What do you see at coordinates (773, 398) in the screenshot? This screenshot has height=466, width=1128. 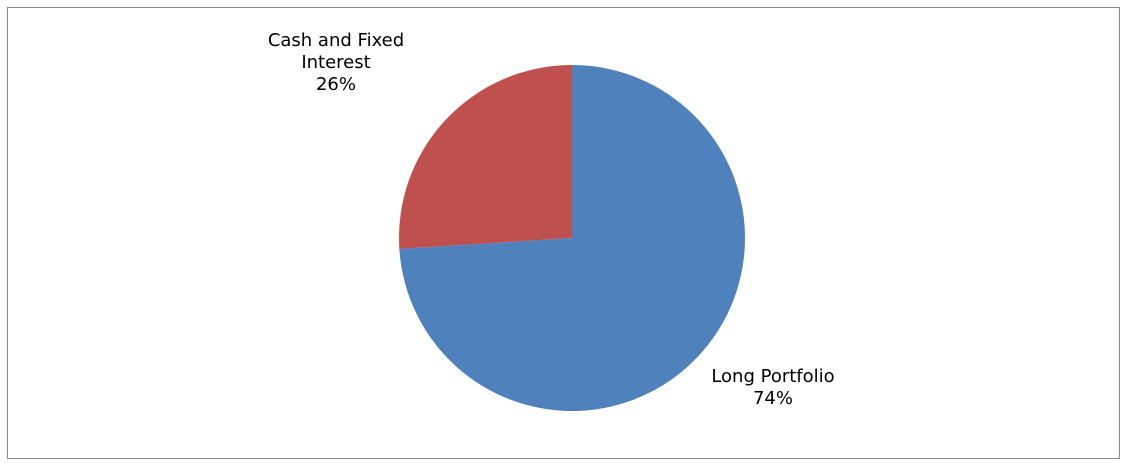 I see `slice-percent-label: 74%` at bounding box center [773, 398].